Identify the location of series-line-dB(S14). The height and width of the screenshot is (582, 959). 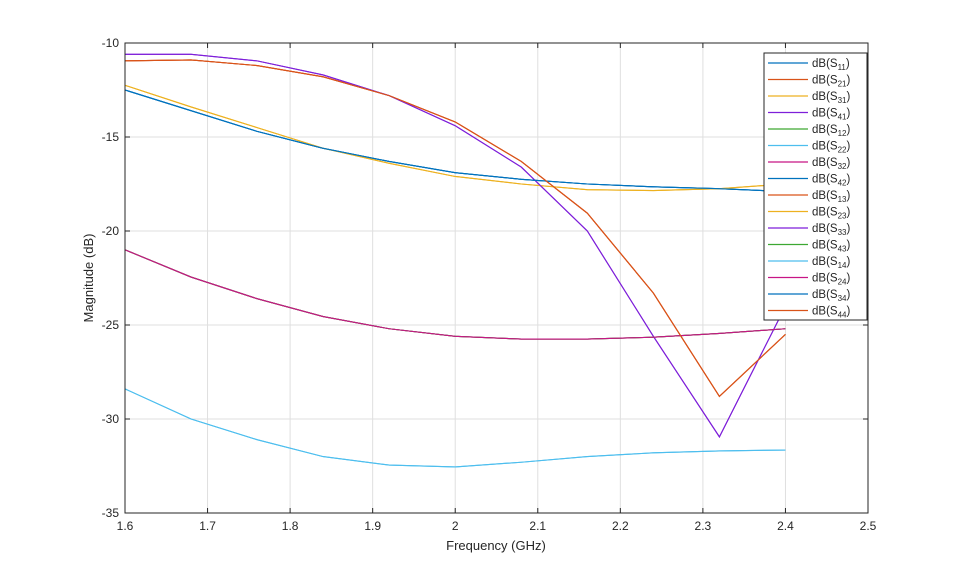
(455, 428).